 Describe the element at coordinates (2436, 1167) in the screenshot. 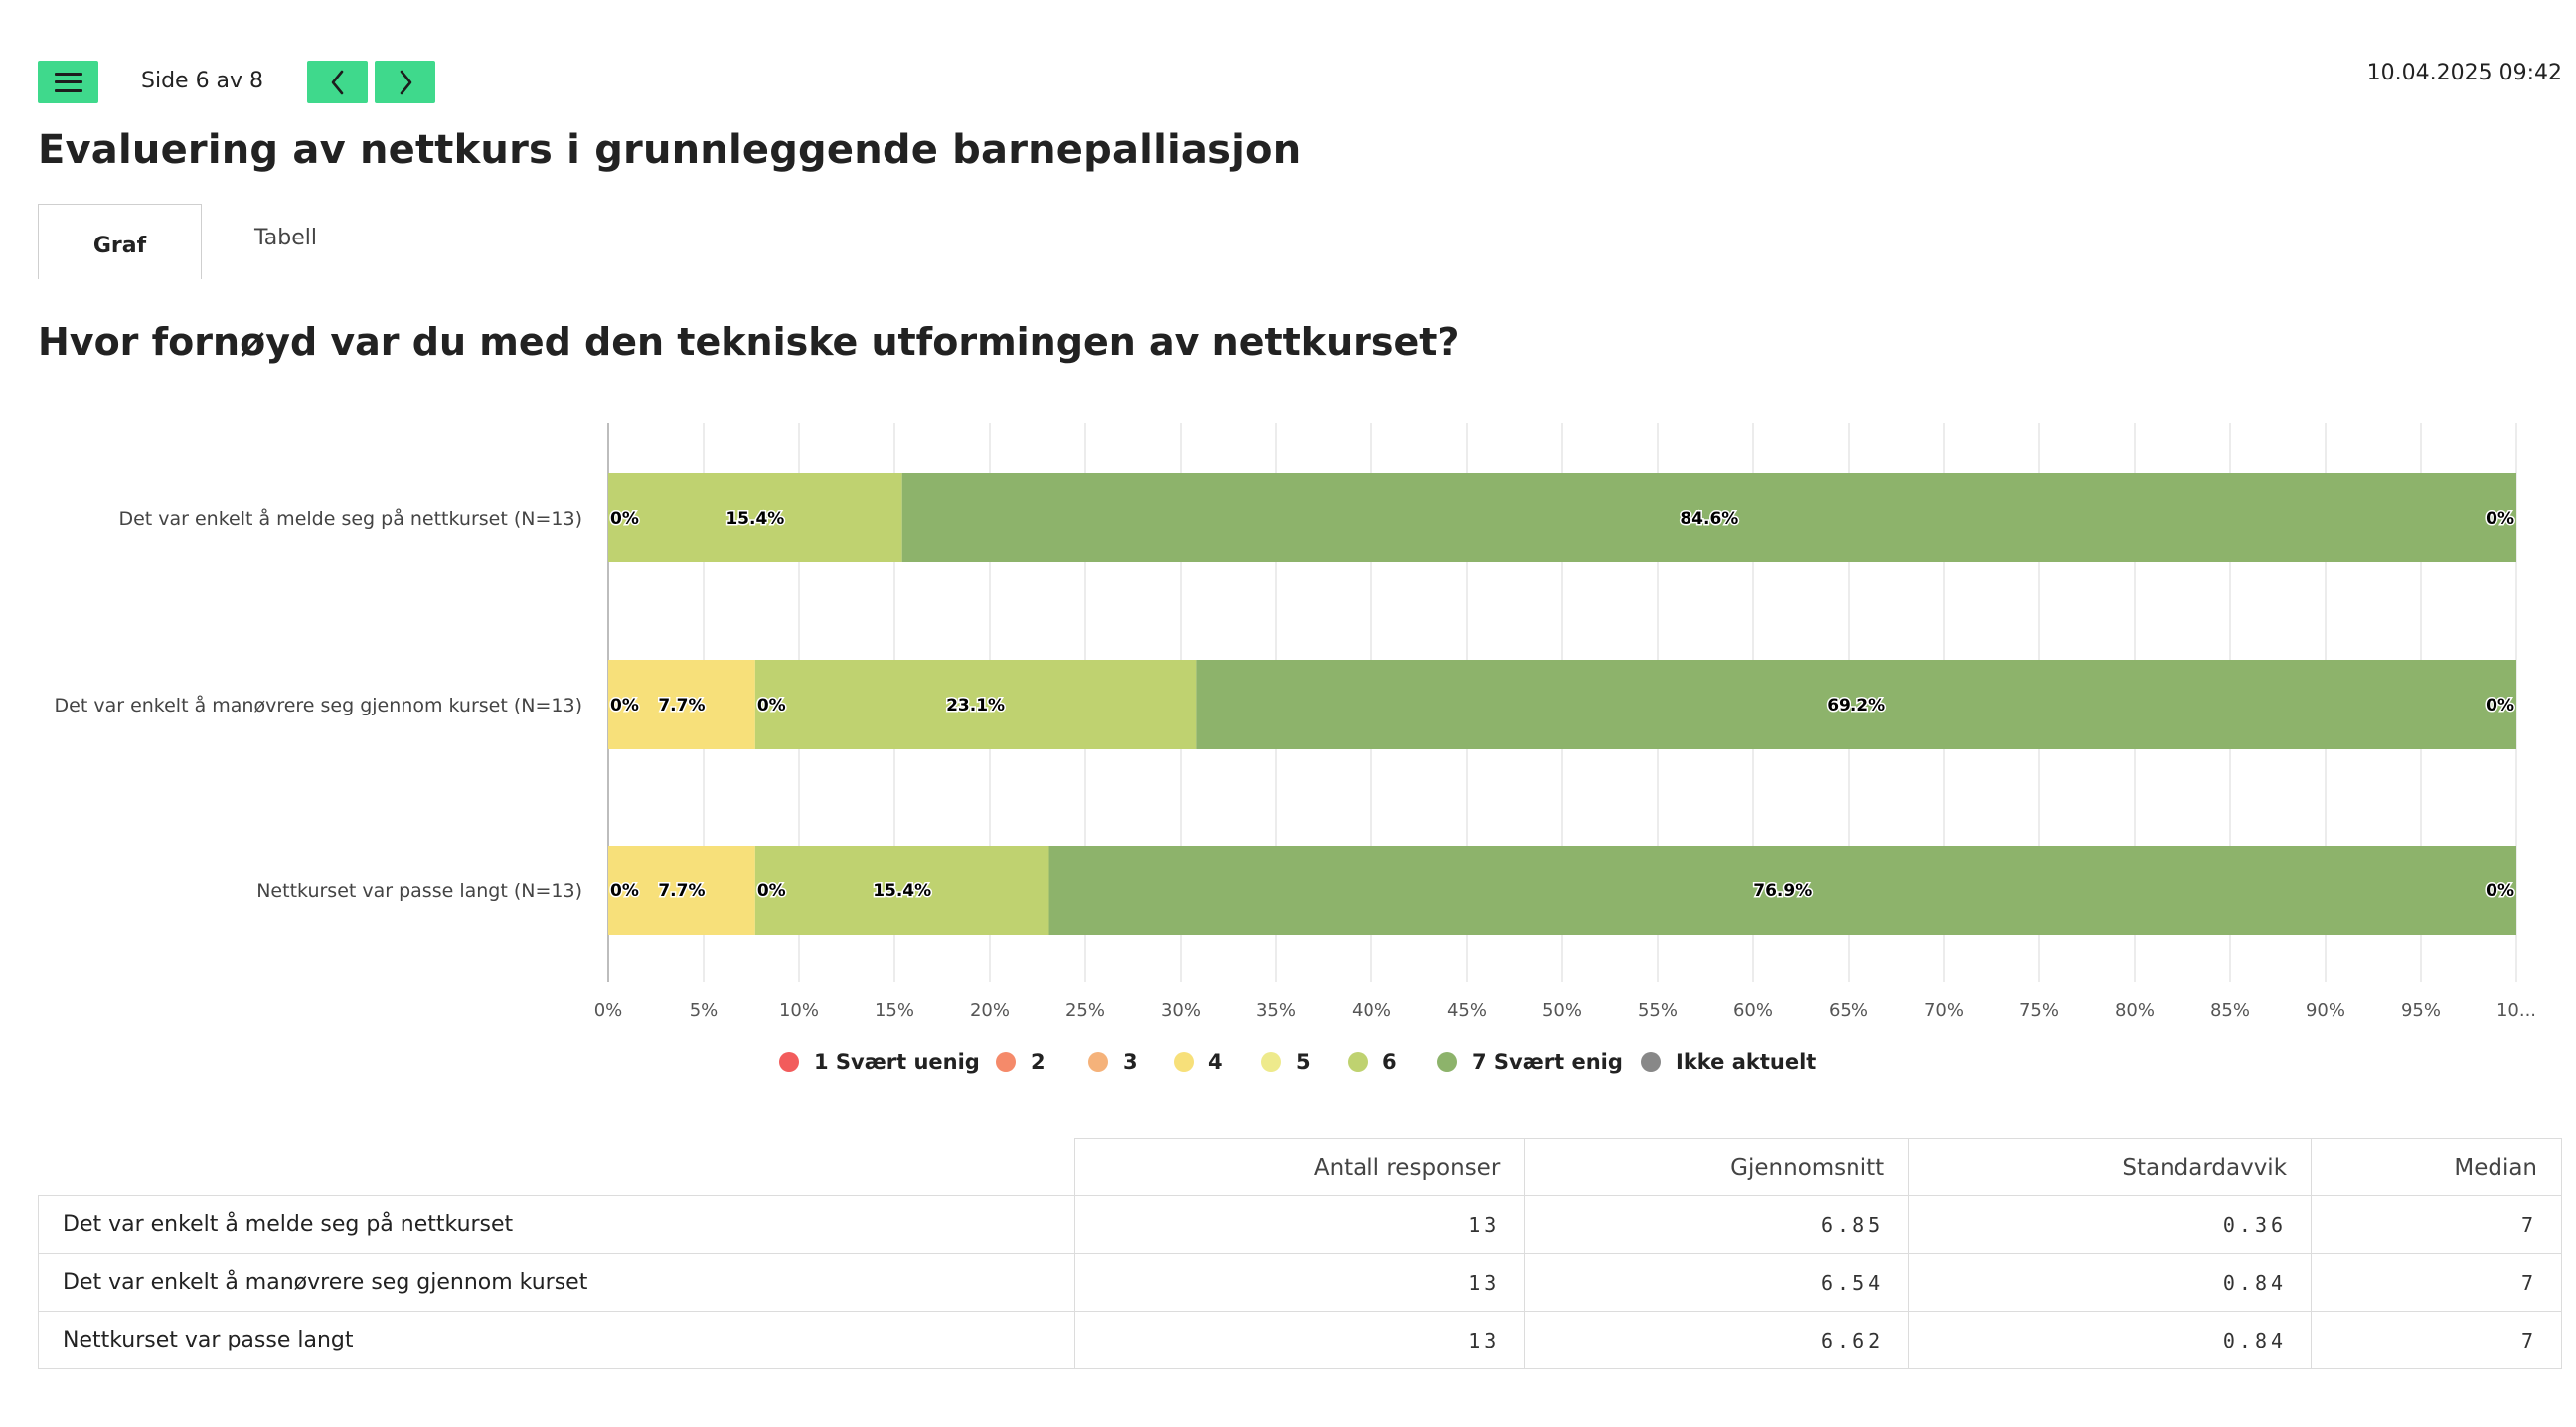

I see `table-header-median: Median` at that location.